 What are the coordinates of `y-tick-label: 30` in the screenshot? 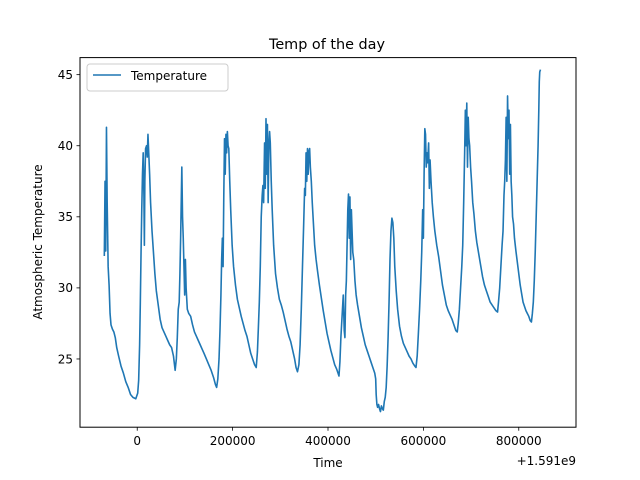 It's located at (65, 288).